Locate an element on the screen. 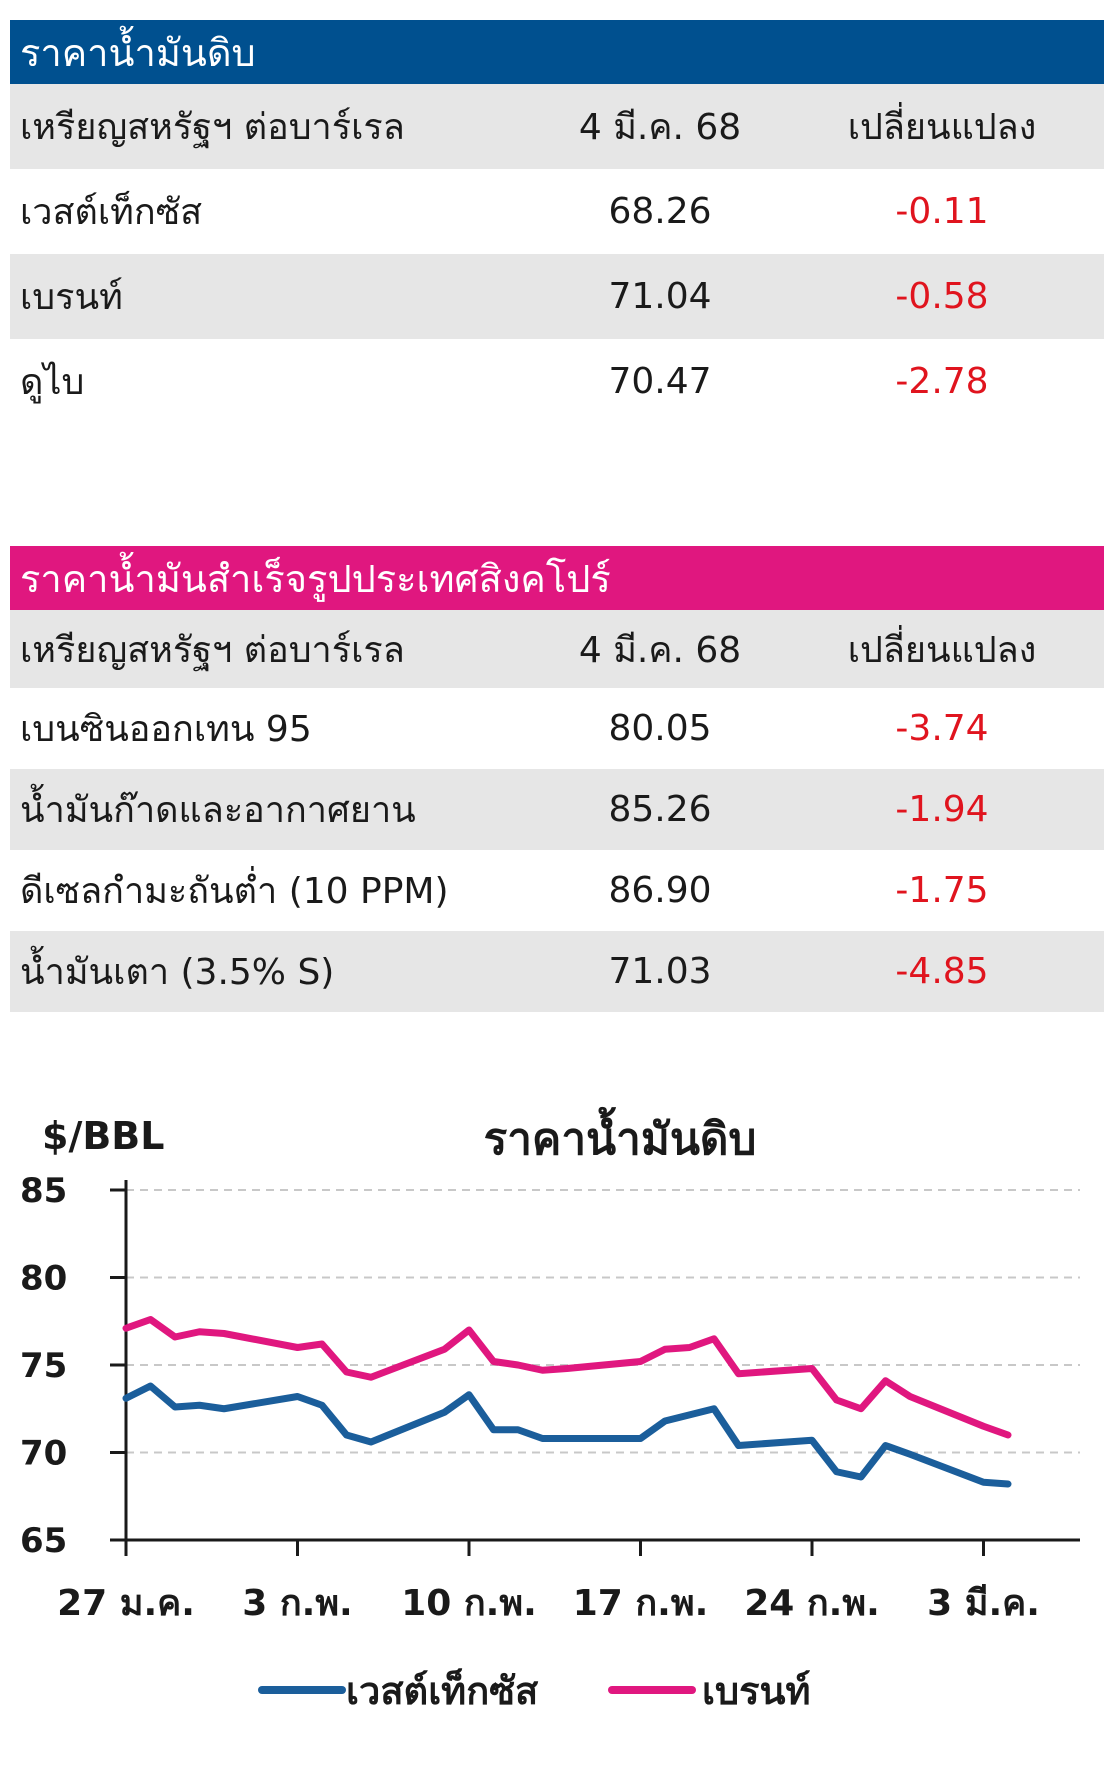 This screenshot has height=1780, width=1104. change-value: -1.75 is located at coordinates (942, 890).